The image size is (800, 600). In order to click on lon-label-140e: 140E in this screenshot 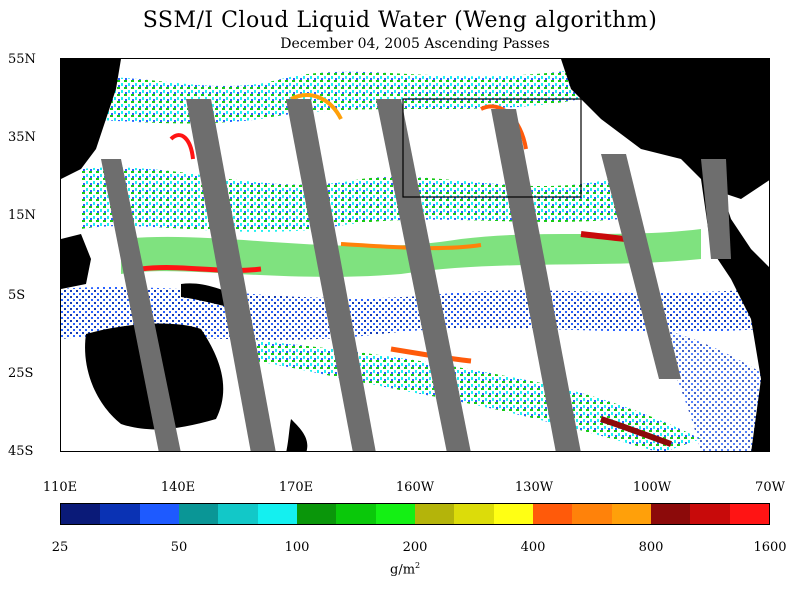, I will do `click(178, 487)`.